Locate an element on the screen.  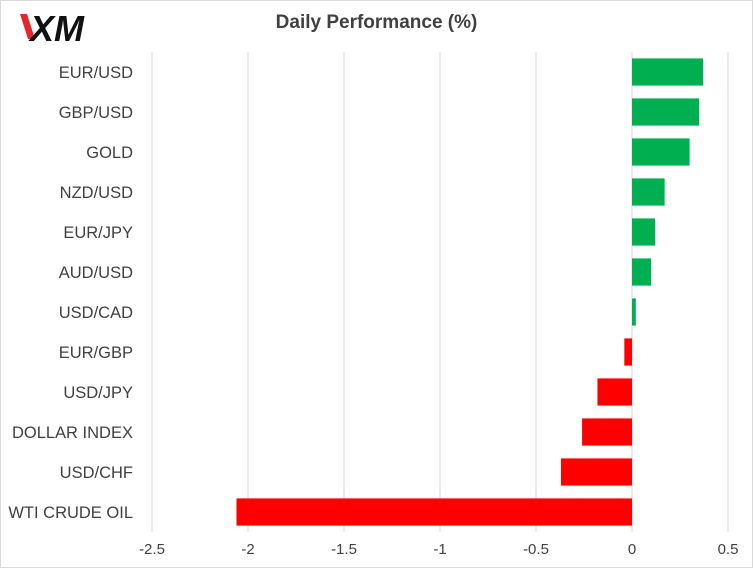
x-tick-label: -0.5 is located at coordinates (536, 549).